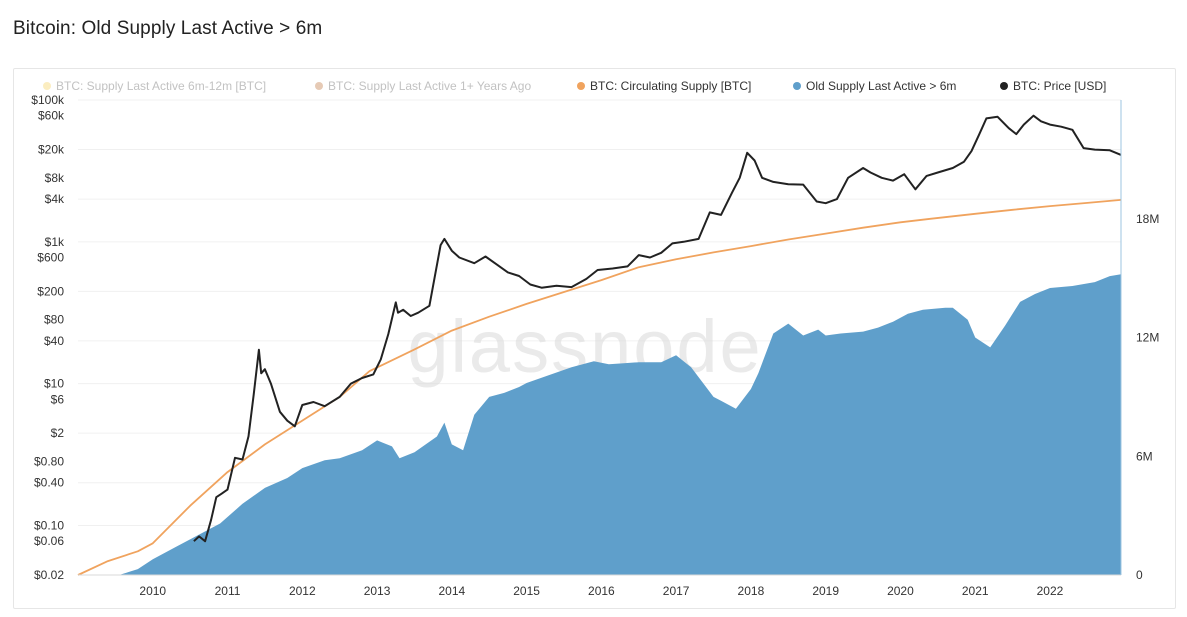 The image size is (1187, 617). I want to click on y-right-tick-label: 0, so click(1139, 575).